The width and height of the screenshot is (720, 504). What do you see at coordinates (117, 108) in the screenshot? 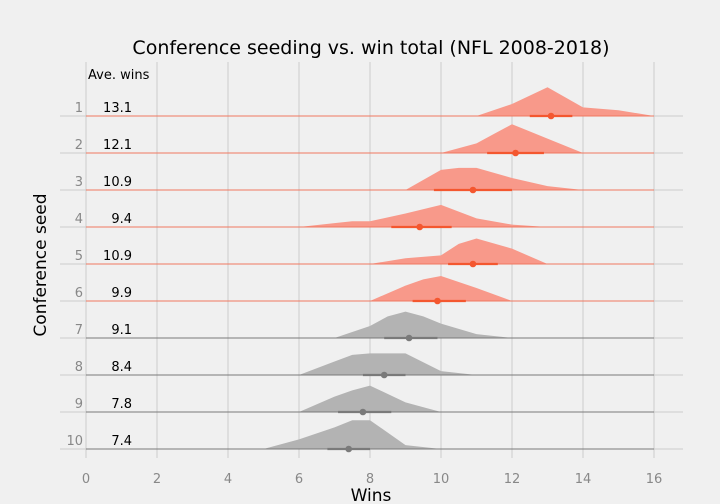
I see `avg-wins-value: 13.1` at bounding box center [117, 108].